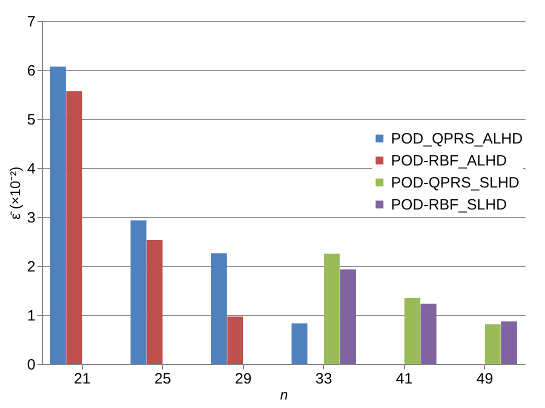 This screenshot has height=408, width=545. What do you see at coordinates (404, 379) in the screenshot?
I see `x-tick-label: 41` at bounding box center [404, 379].